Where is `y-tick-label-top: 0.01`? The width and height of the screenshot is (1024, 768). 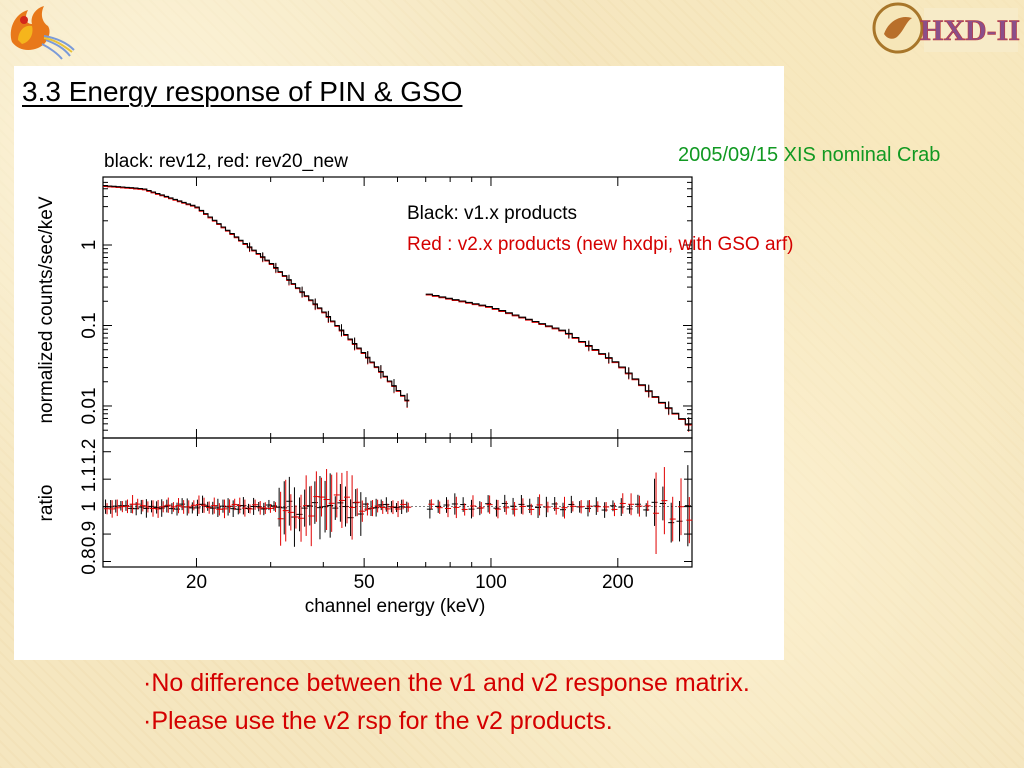
y-tick-label-top: 0.01 is located at coordinates (89, 405).